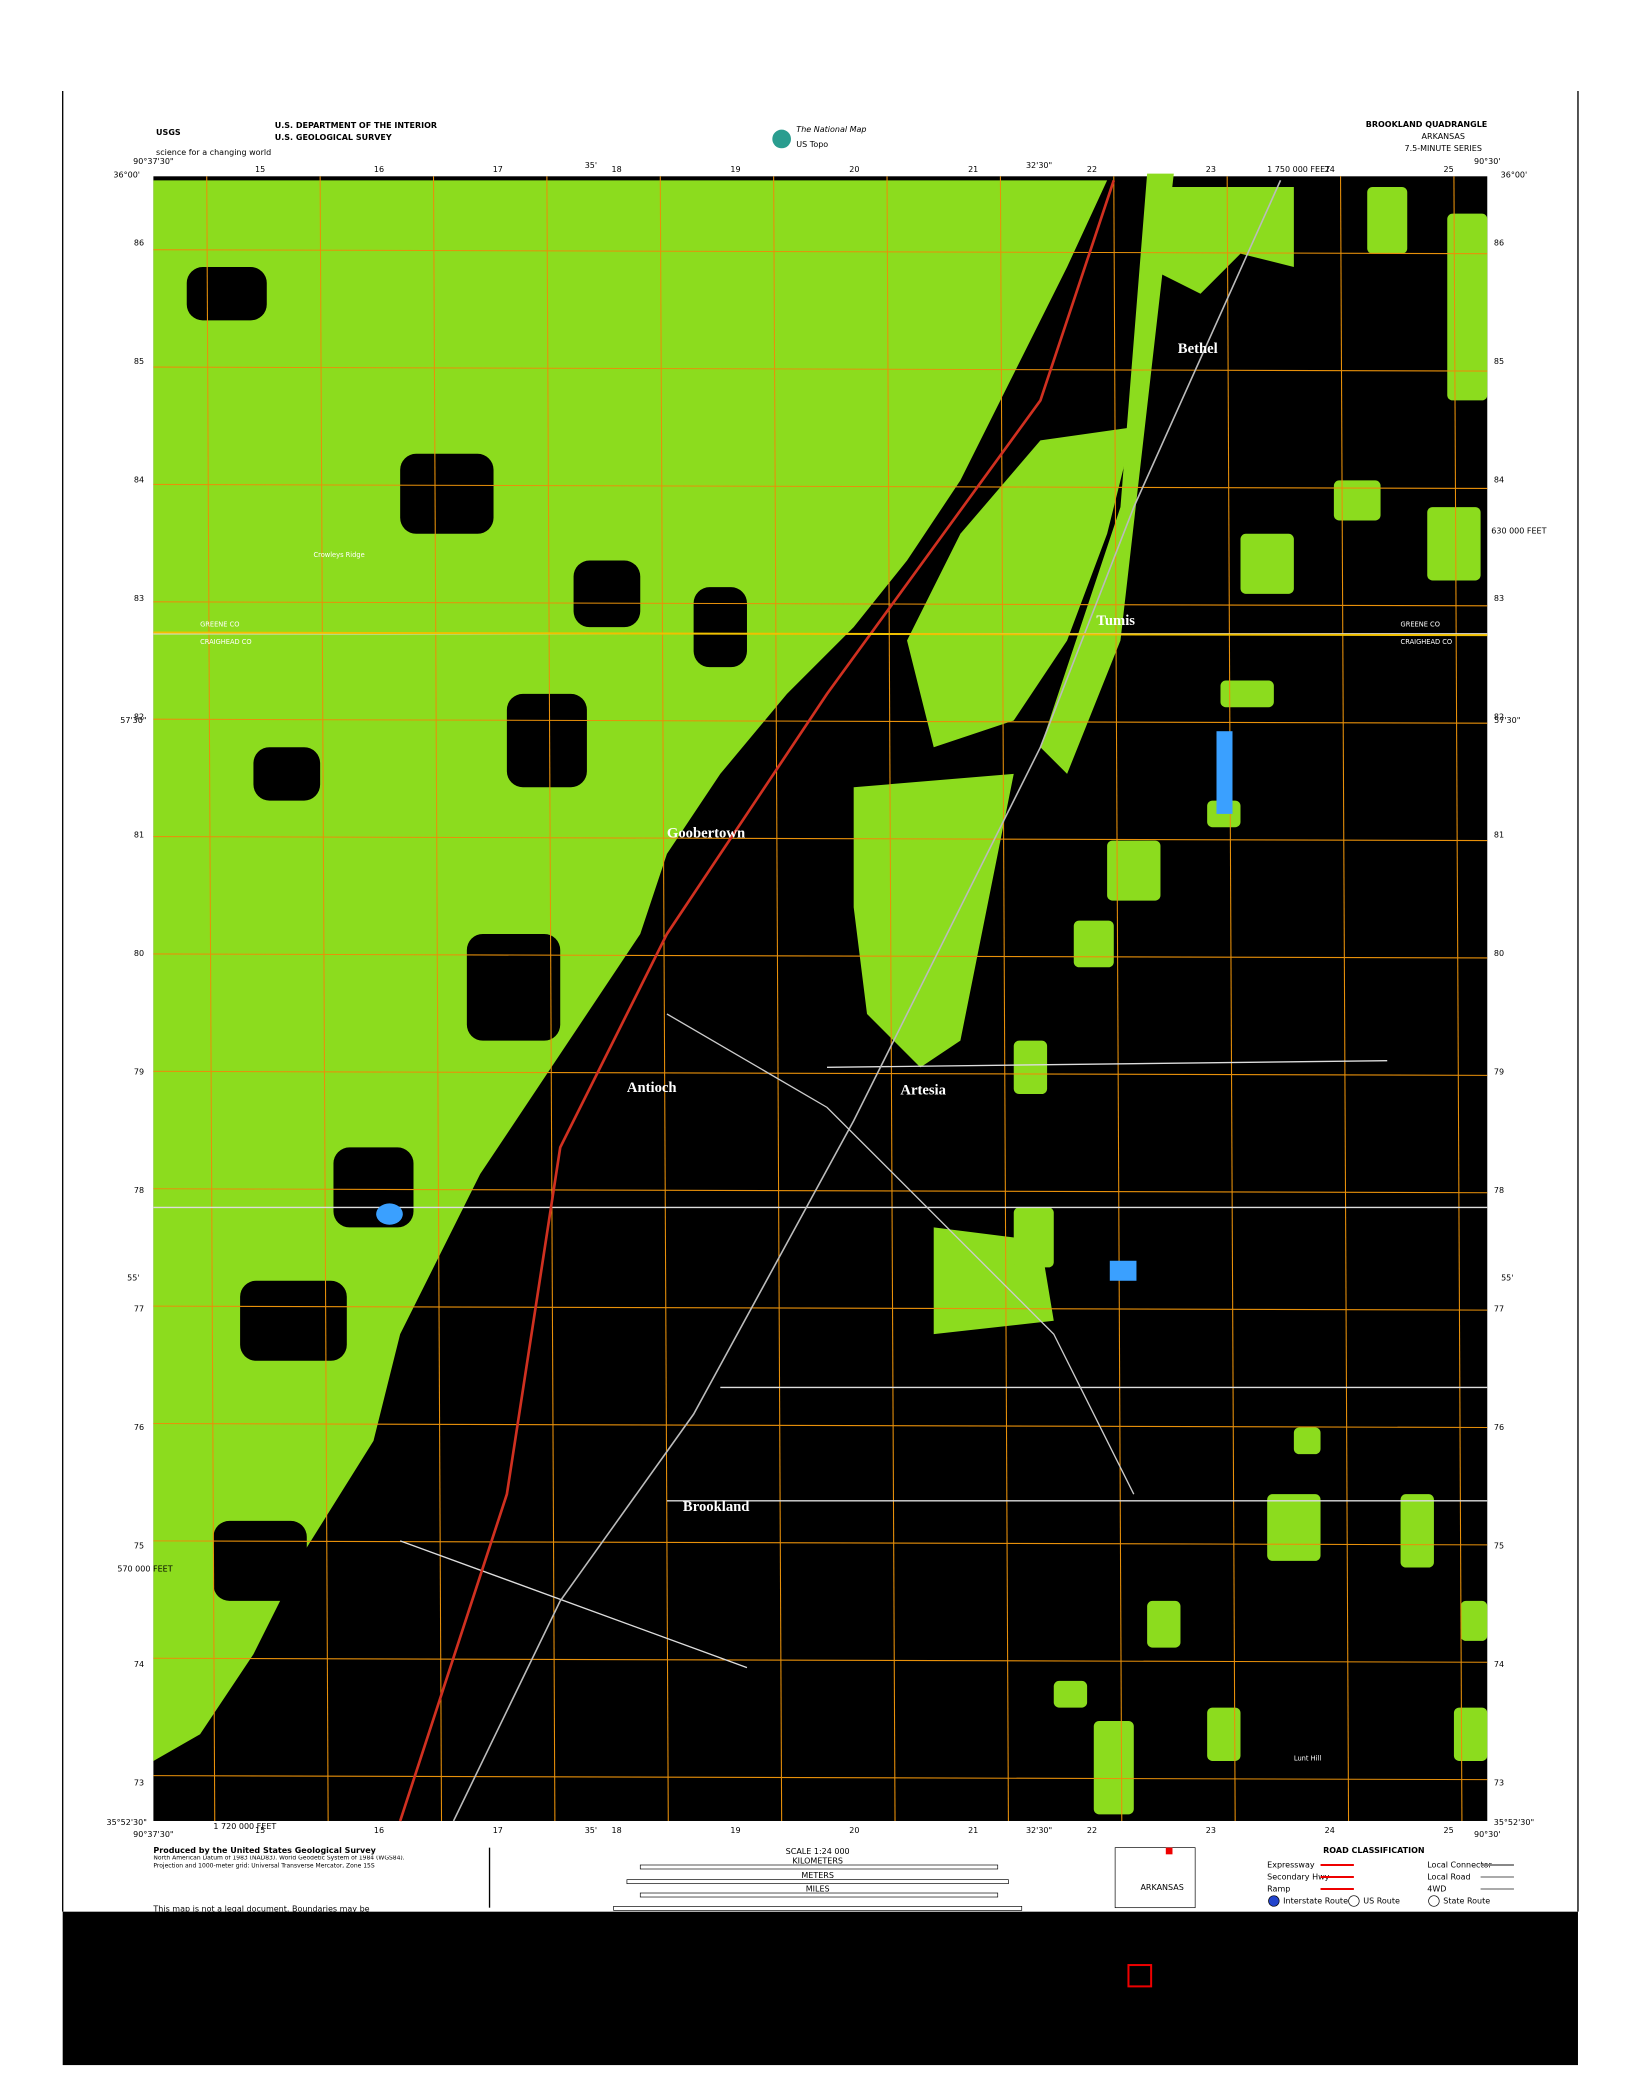 The width and height of the screenshot is (1638, 2088). What do you see at coordinates (153, 1834) in the screenshot?
I see `corner-label: 90°37'30"` at bounding box center [153, 1834].